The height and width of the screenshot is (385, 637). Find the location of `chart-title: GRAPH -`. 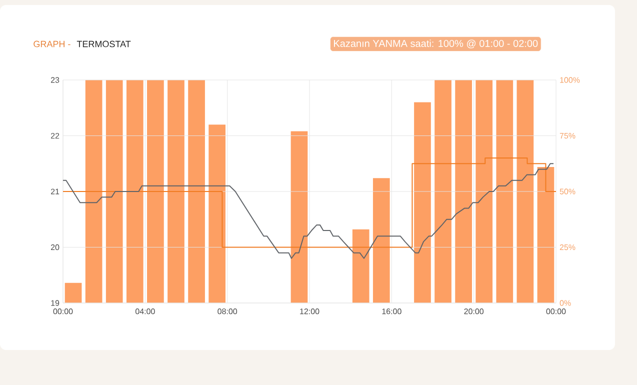

chart-title: GRAPH - is located at coordinates (52, 44).